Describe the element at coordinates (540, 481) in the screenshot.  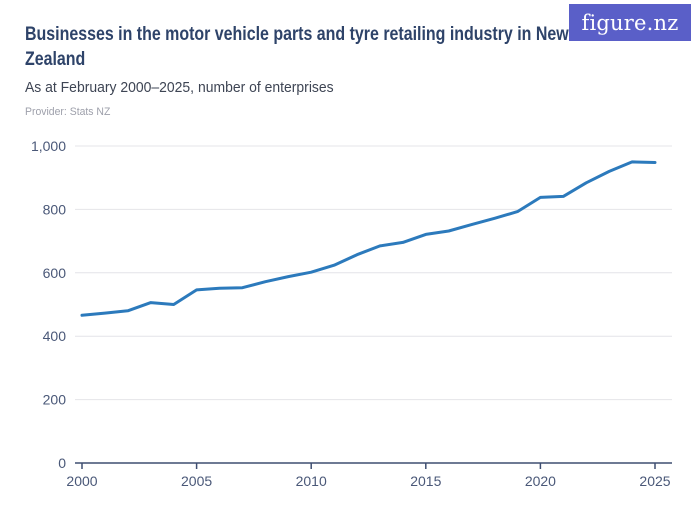
I see `x-axis-tick-label: 2020` at that location.